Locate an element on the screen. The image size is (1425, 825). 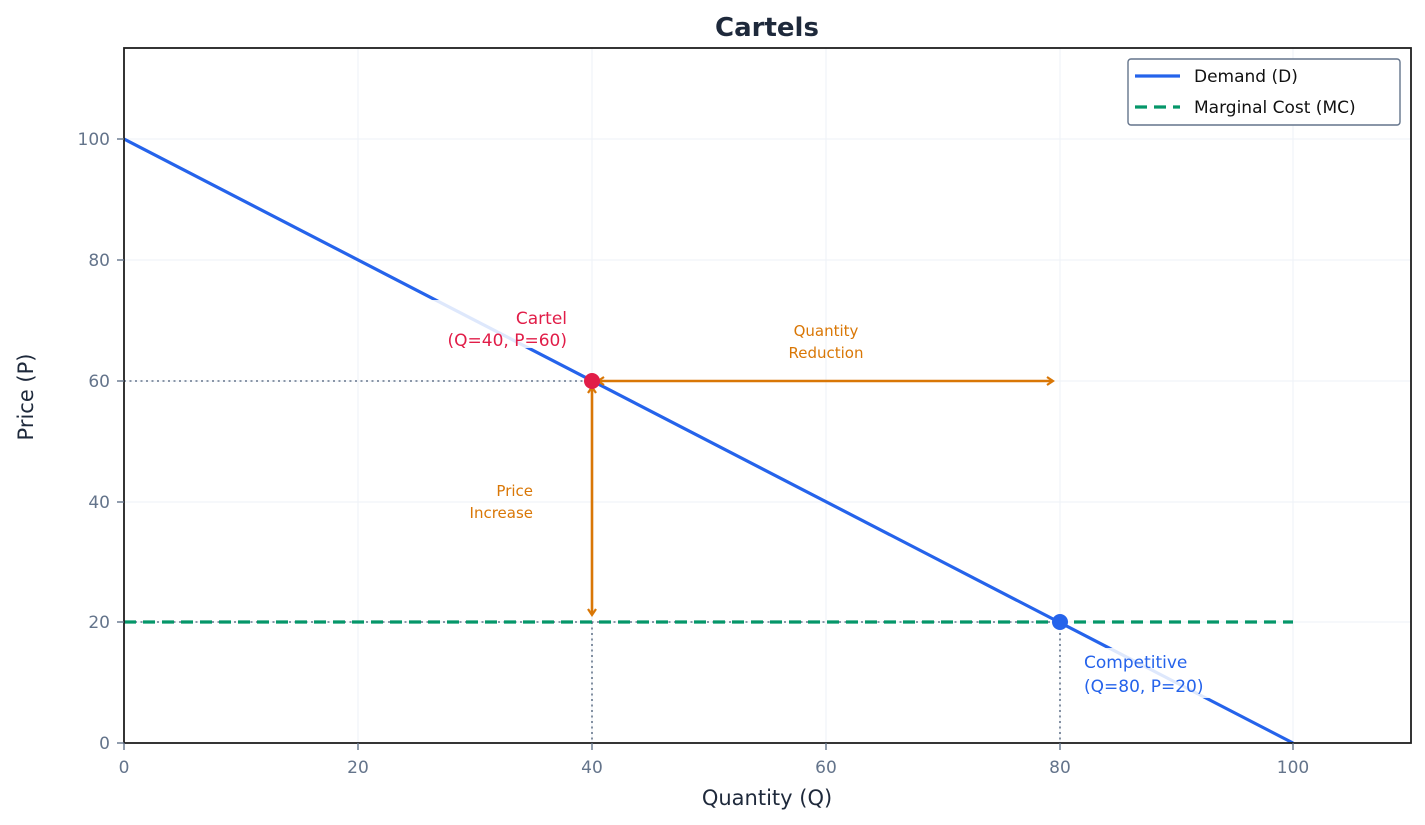
cartel-label-line2: (Q=40, P=60) is located at coordinates (507, 341).